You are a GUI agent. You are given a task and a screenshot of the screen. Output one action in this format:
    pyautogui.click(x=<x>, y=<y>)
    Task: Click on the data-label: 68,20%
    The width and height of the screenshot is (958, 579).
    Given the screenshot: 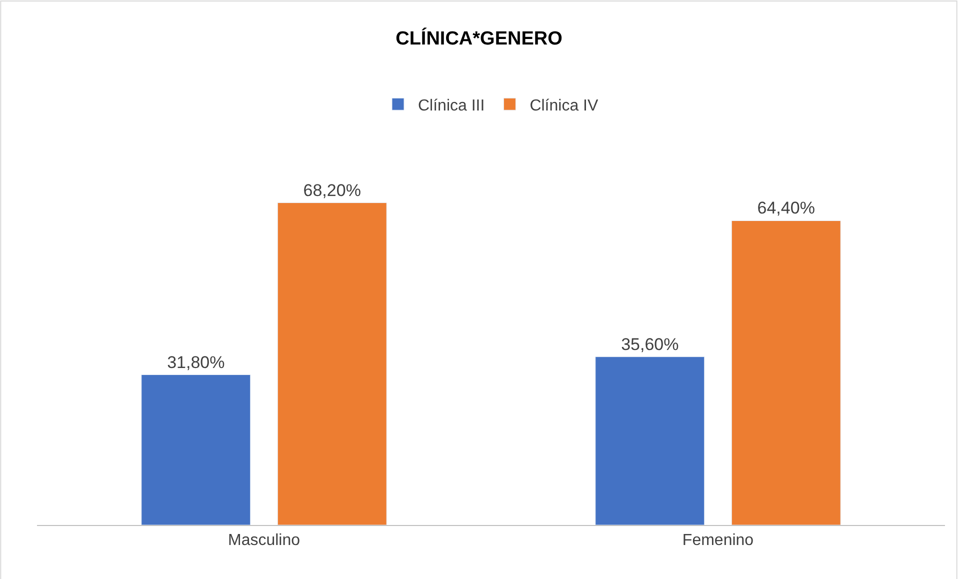 What is the action you would take?
    pyautogui.click(x=332, y=190)
    